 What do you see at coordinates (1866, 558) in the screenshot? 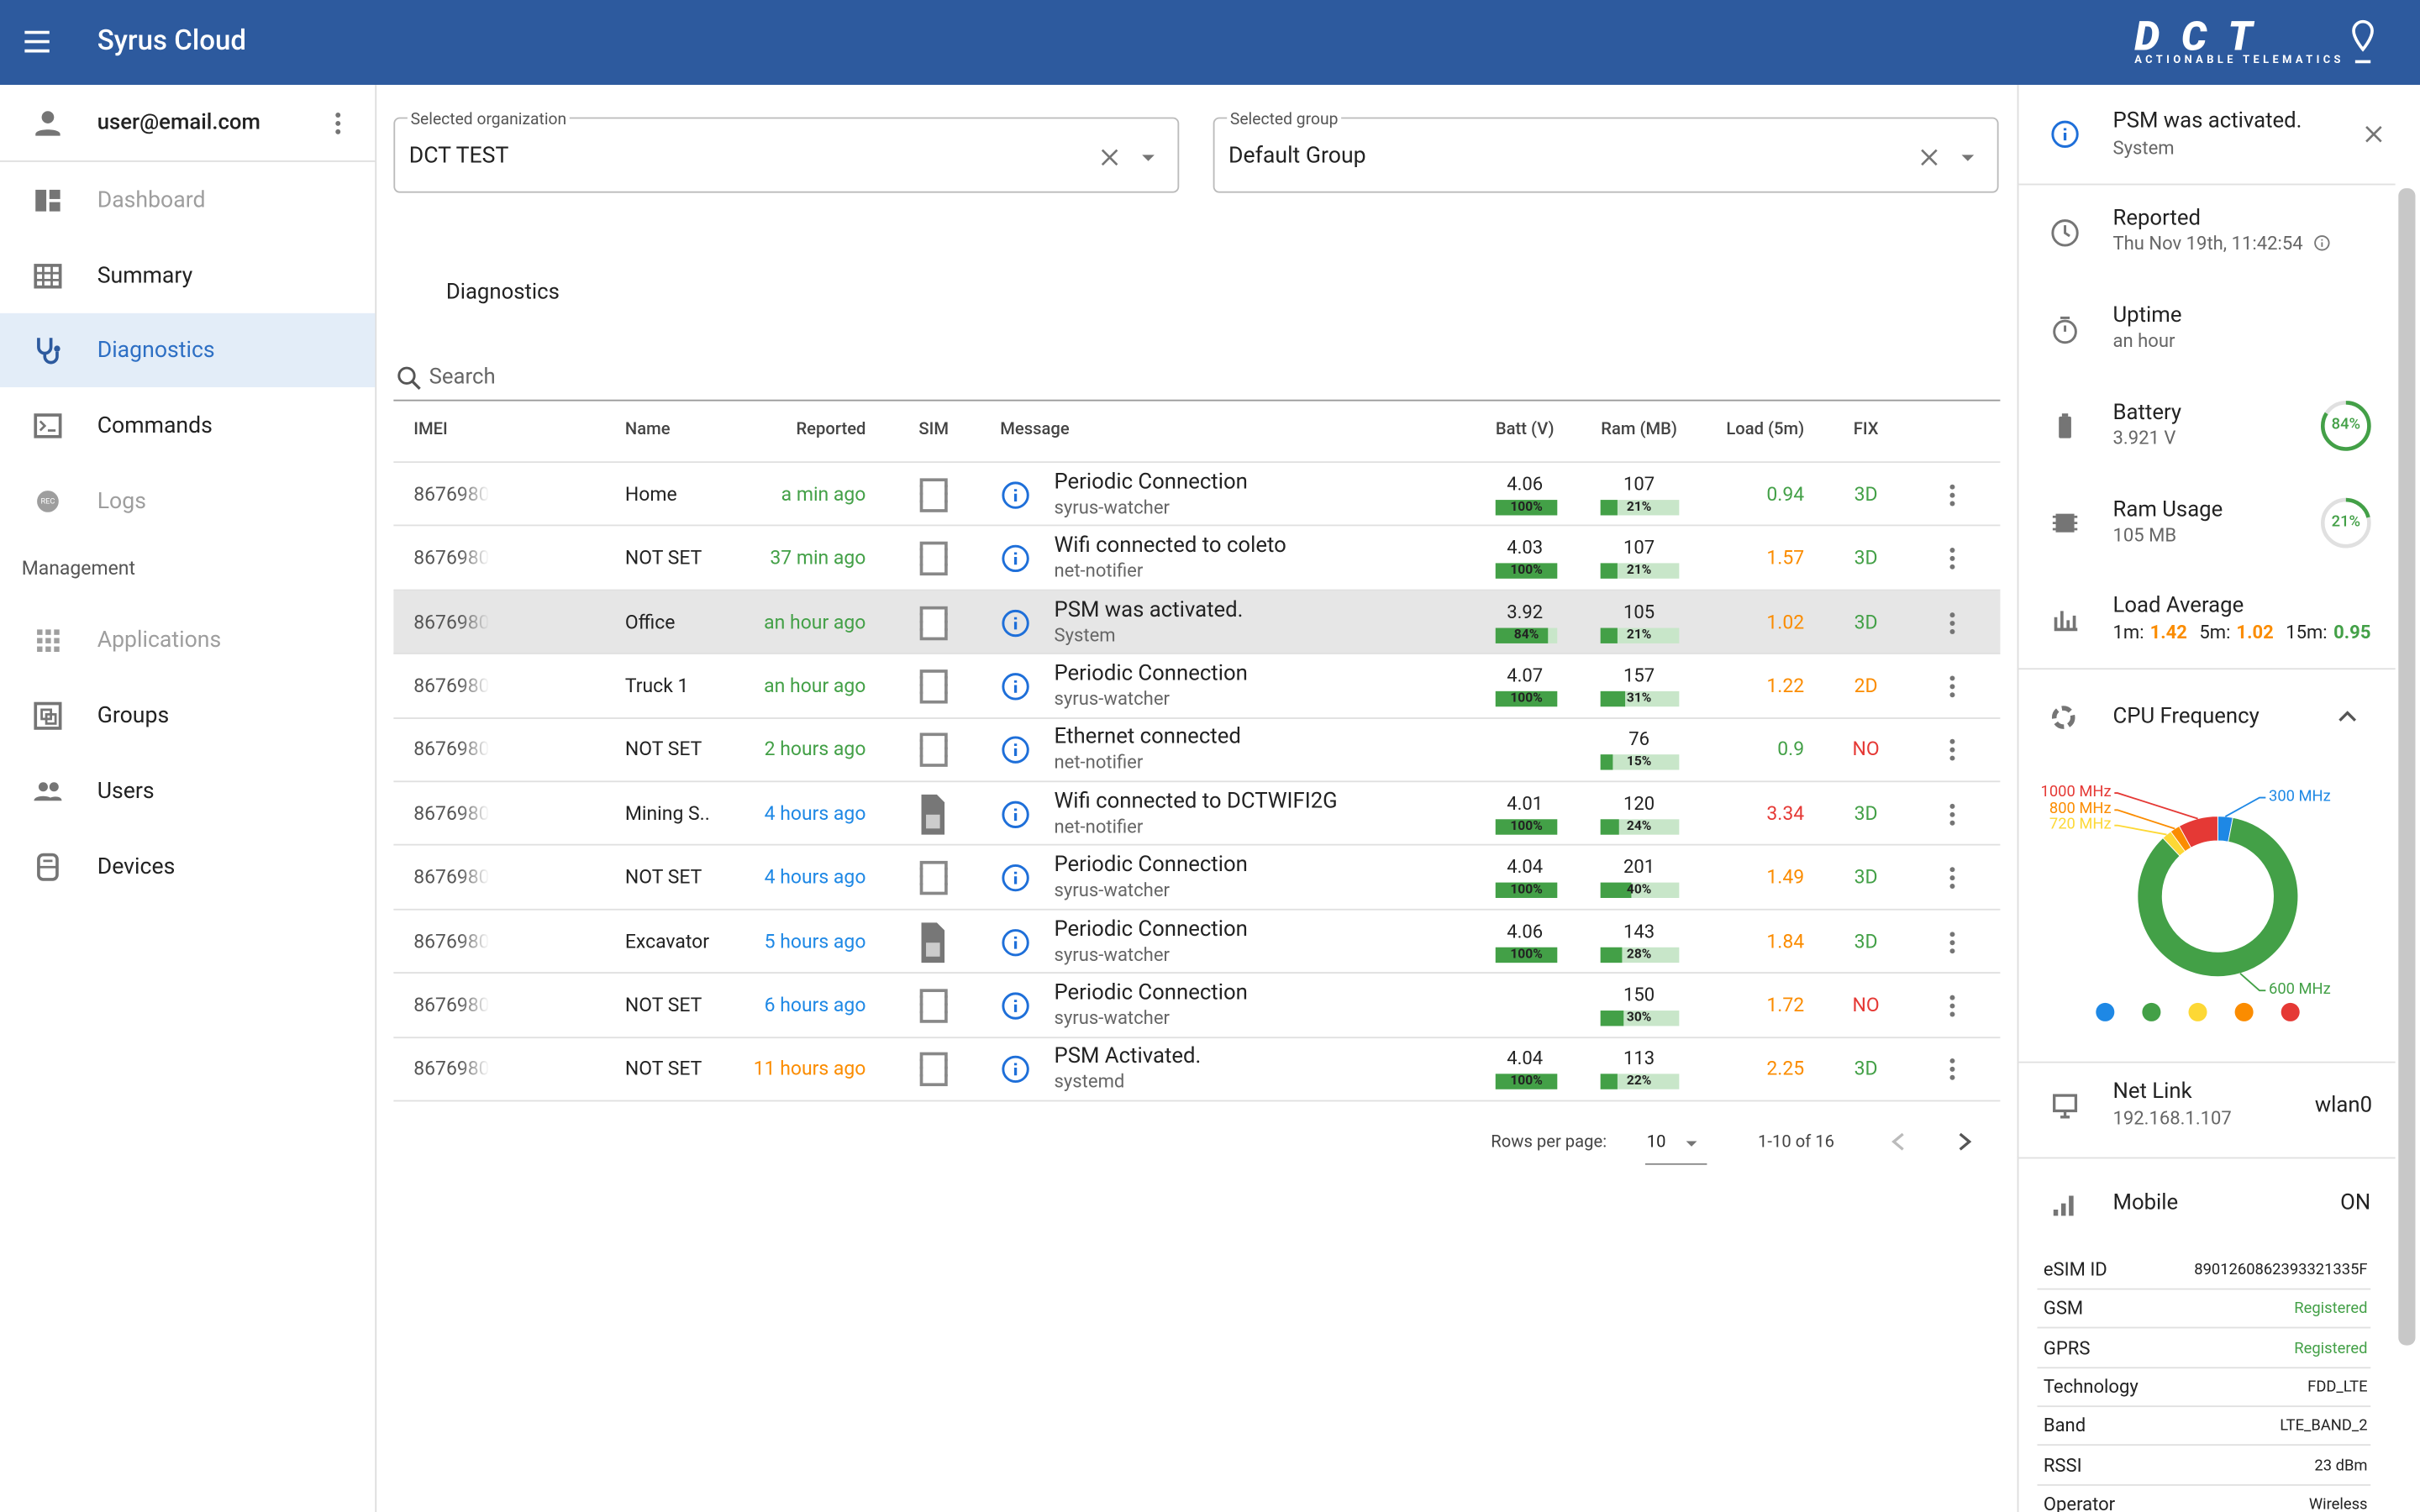
I see `fix: 3D` at bounding box center [1866, 558].